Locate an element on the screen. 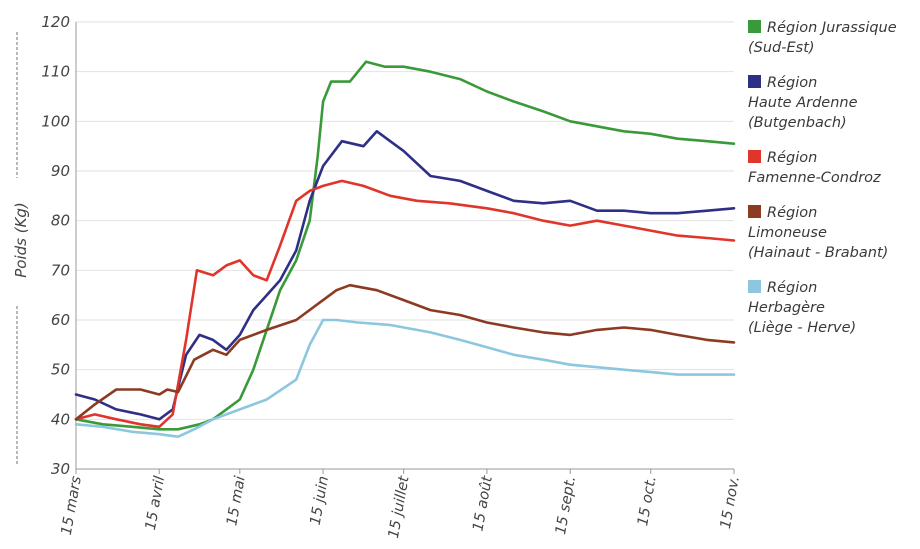 The height and width of the screenshot is (549, 920). y-tick-label: 120 is located at coordinates (55, 22).